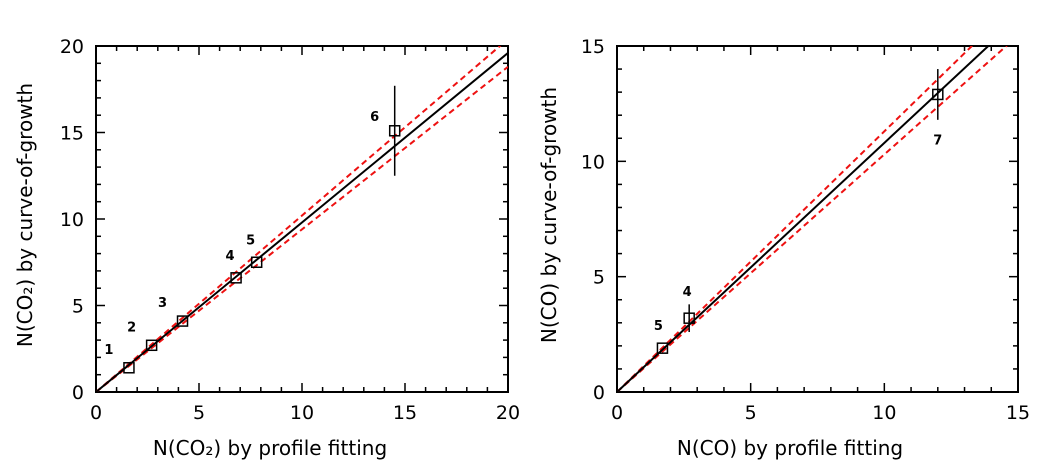  I want to click on co2-point-label: 4, so click(230, 256).